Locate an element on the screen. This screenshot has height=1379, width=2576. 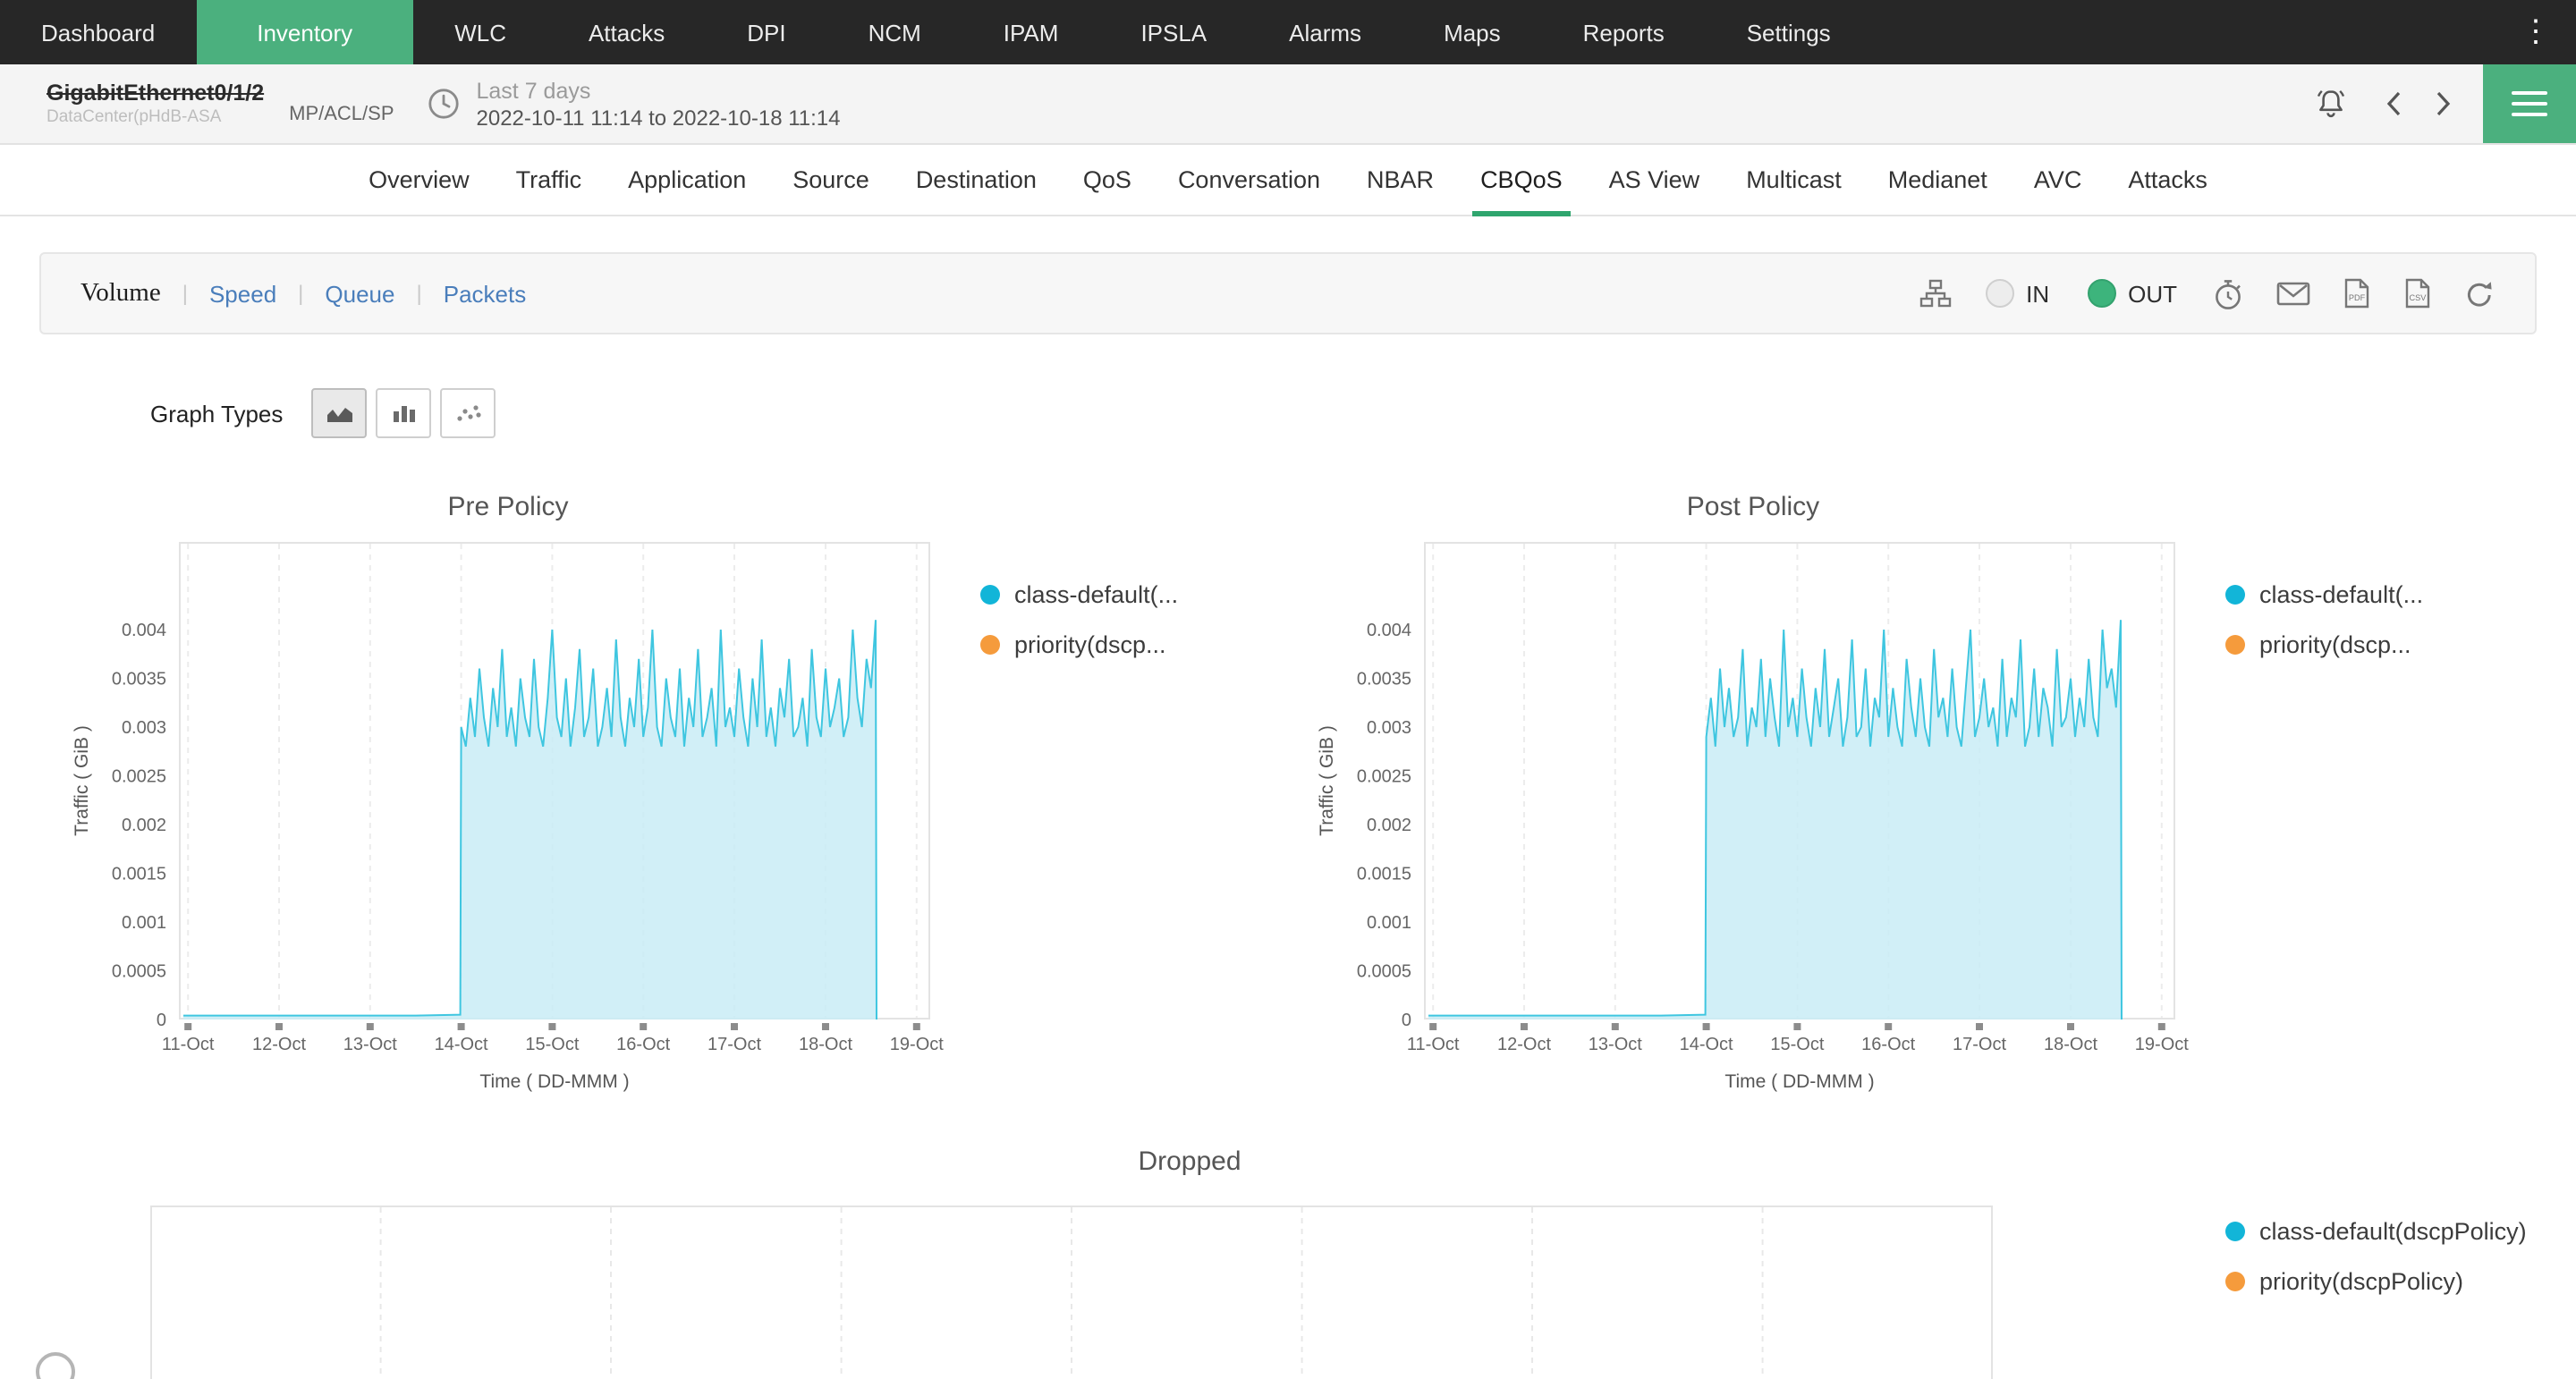
tab-multicast: Multicast is located at coordinates (1794, 179).